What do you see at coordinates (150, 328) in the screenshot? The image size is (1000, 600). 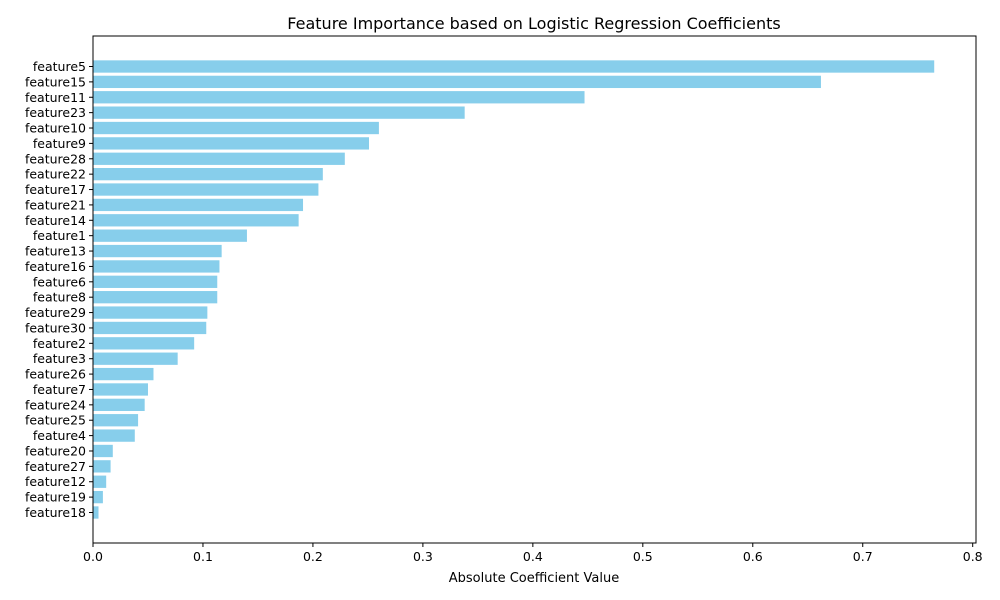 I see `bar-feature30` at bounding box center [150, 328].